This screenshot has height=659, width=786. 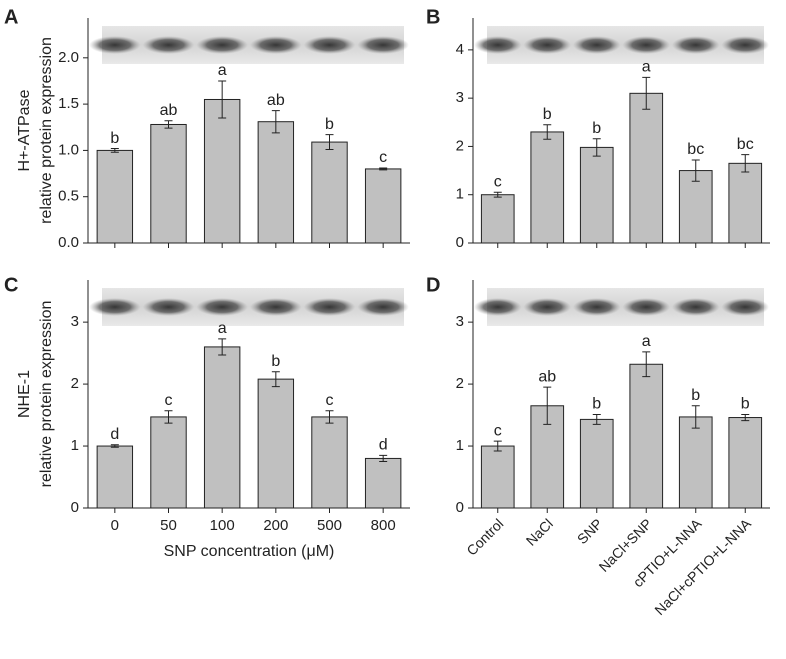 I want to click on x-tick-label: NaCl+cPTIO+L-NNA, so click(x=702, y=566).